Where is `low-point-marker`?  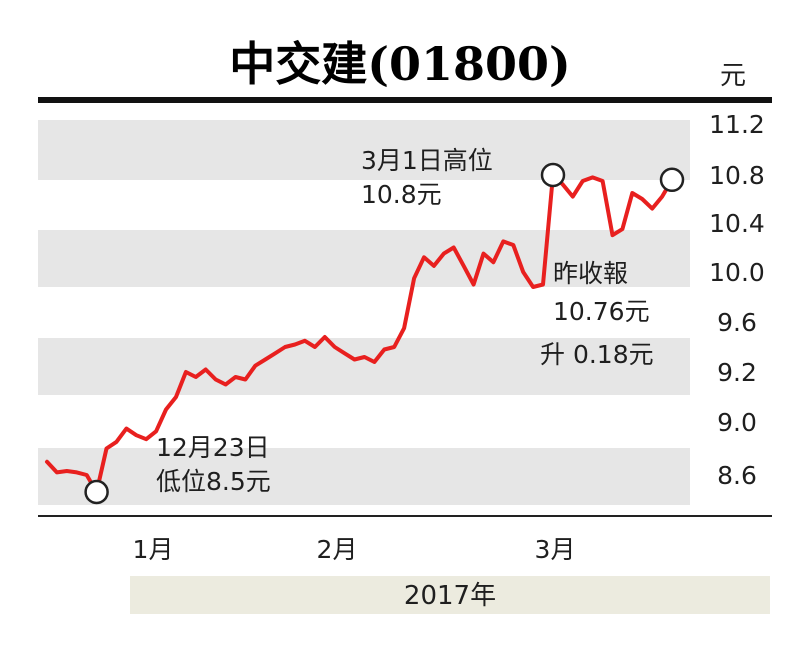
low-point-marker is located at coordinates (96, 492).